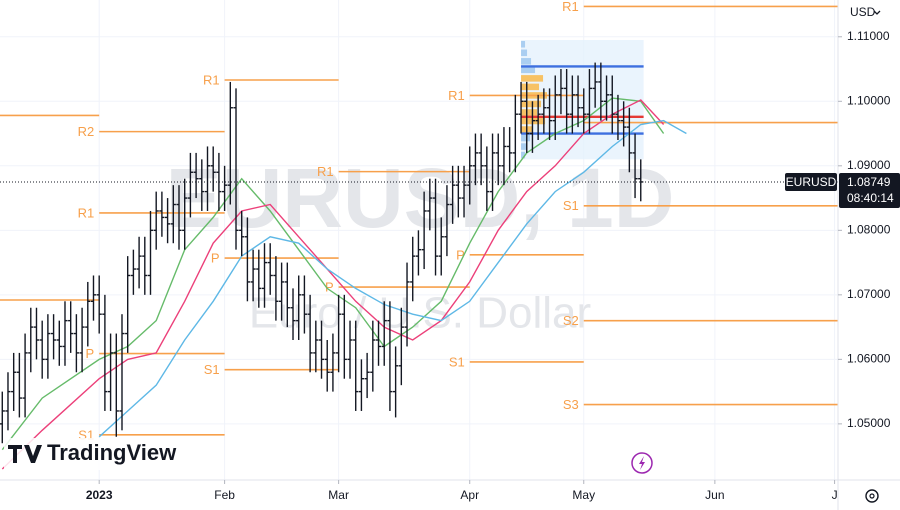  I want to click on y-tick-label: 1.11000, so click(868, 36).